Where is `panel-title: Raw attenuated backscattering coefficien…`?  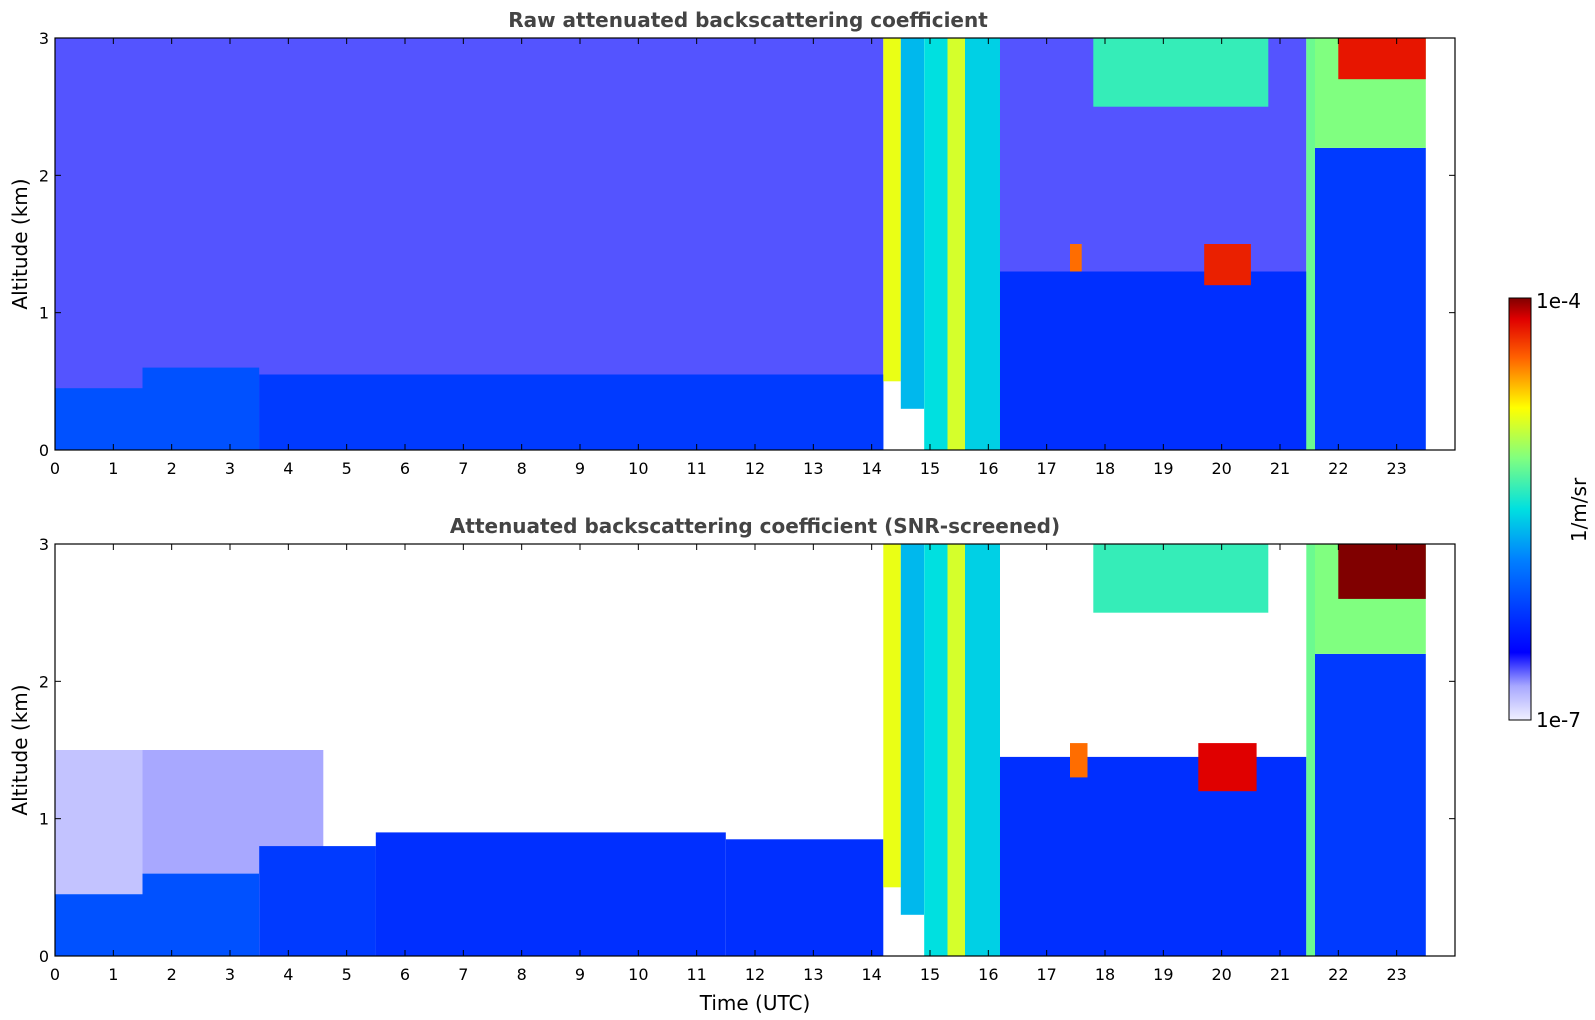 panel-title: Raw attenuated backscattering coefficien… is located at coordinates (748, 20).